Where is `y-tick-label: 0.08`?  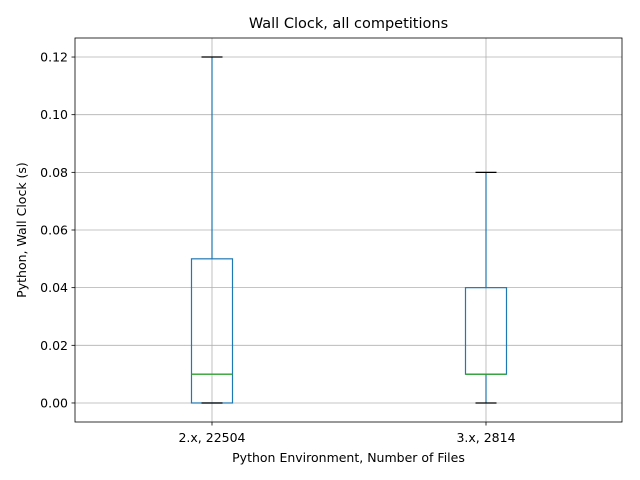 y-tick-label: 0.08 is located at coordinates (54, 172).